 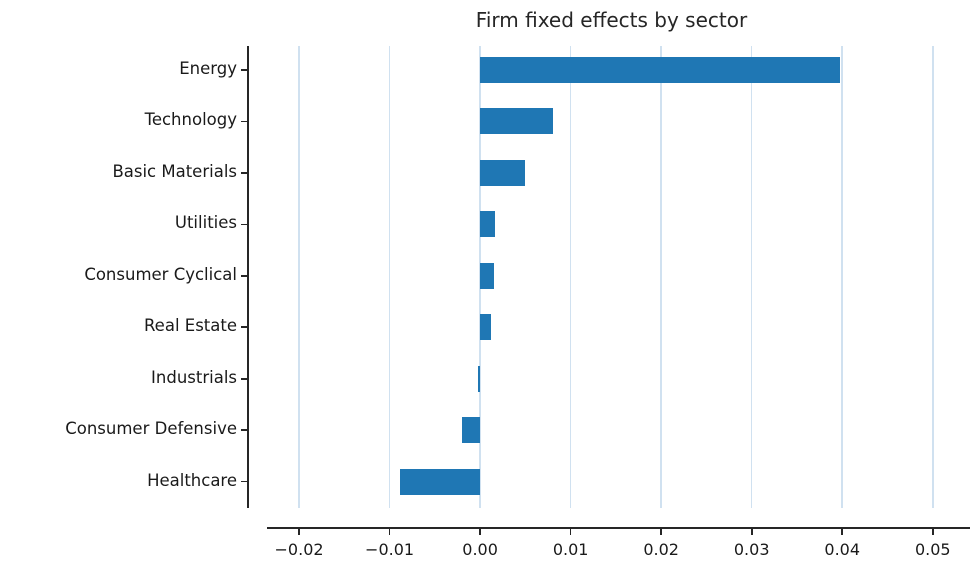 What do you see at coordinates (479, 378) in the screenshot?
I see `bar-industrials` at bounding box center [479, 378].